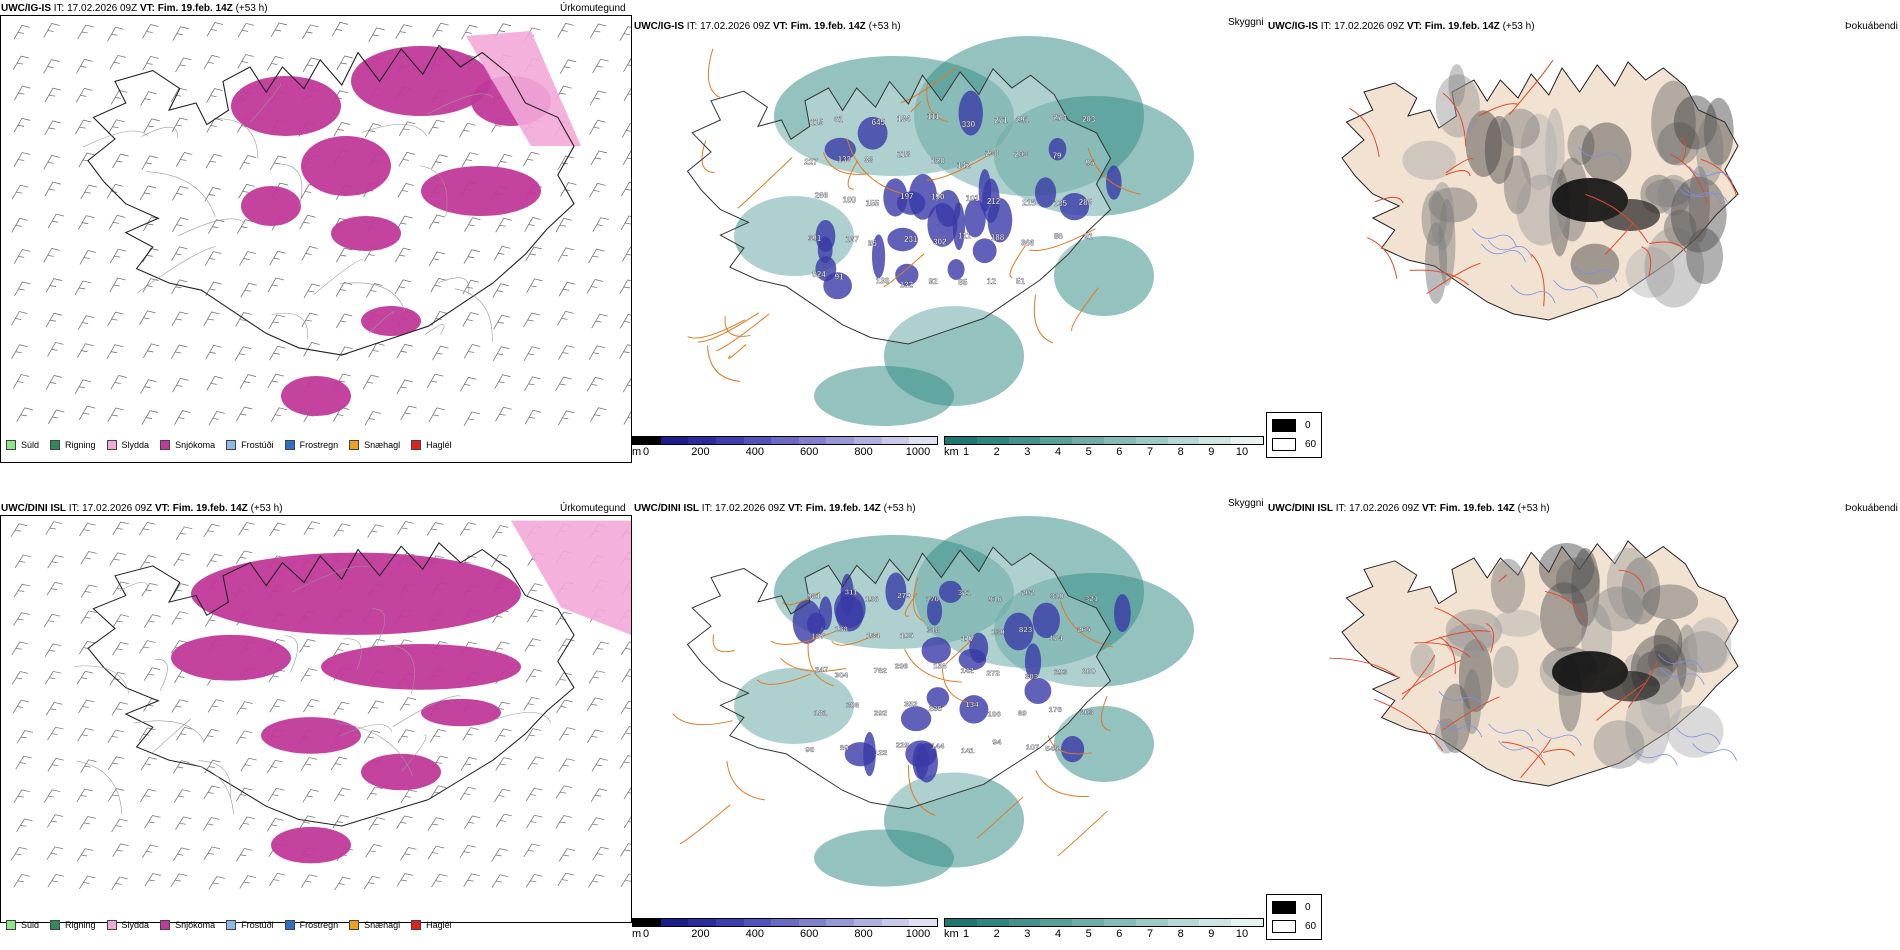 The image size is (1900, 950). Describe the element at coordinates (1384, 508) in the screenshot. I see `init-time: 17.02.2026 09Z` at that location.